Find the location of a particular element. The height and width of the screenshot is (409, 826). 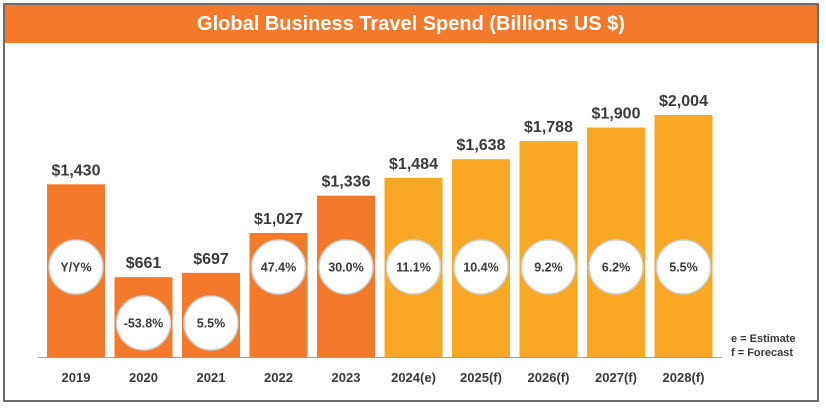

value-label-2025(f): $1,638 is located at coordinates (481, 145).